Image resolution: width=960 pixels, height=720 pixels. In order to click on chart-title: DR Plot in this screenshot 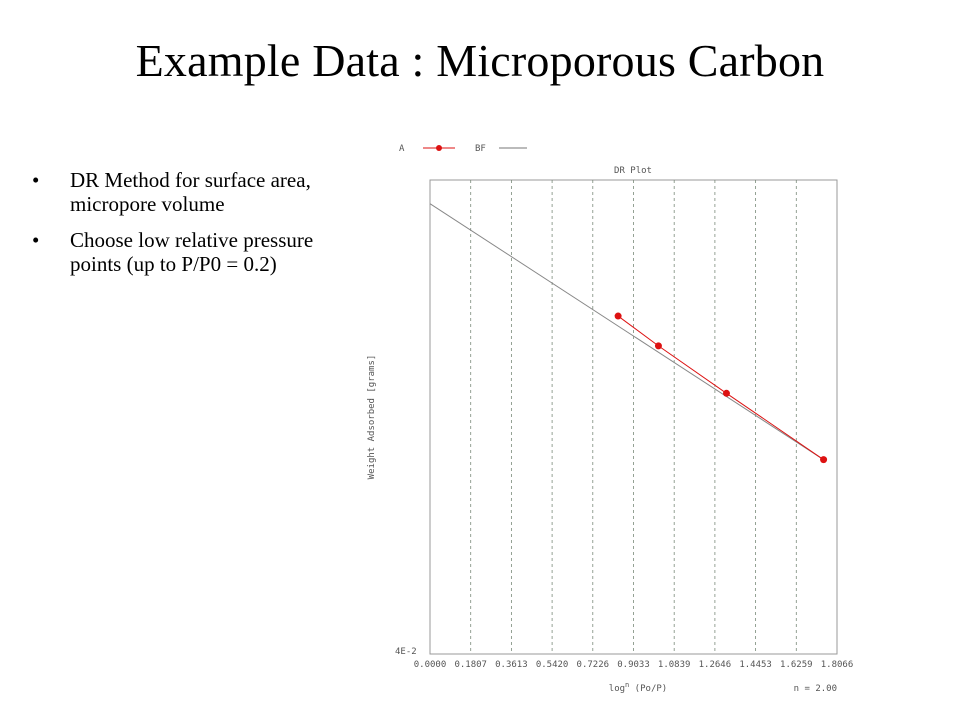, I will do `click(633, 171)`.